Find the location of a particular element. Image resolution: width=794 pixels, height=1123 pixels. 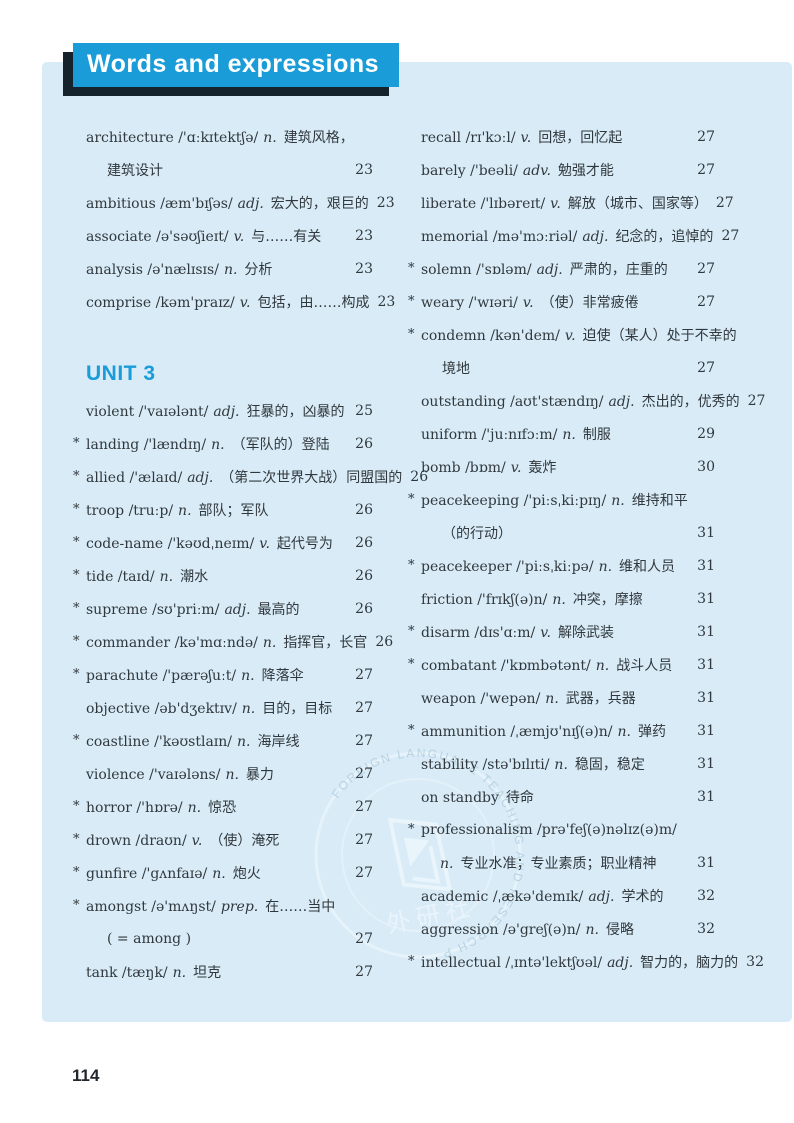

entry-text: academic /ˌækə'demɪk/ adj. 学术的 is located at coordinates (542, 896).